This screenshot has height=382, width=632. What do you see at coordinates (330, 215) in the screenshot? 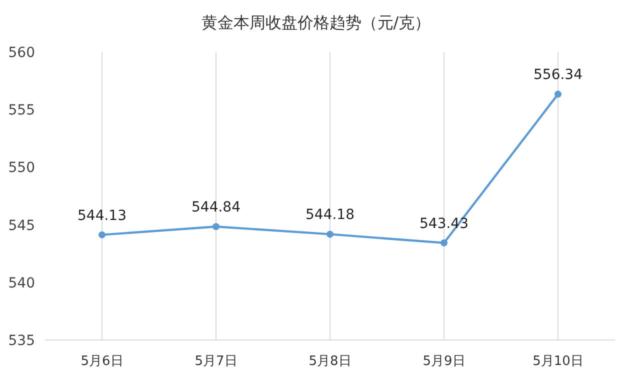
I see `data-label: 544.18` at bounding box center [330, 215].